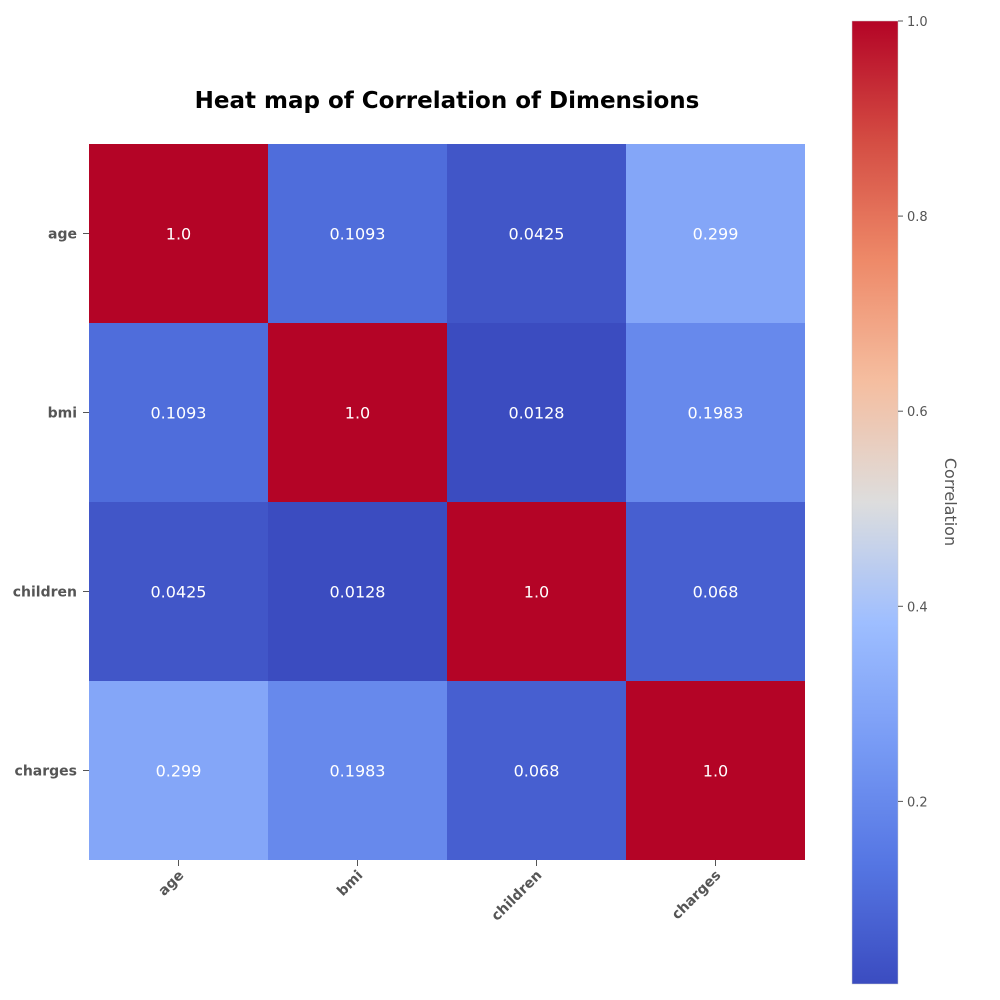 The image size is (1000, 1000). What do you see at coordinates (950, 502) in the screenshot?
I see `colorbar-label: Correlation` at bounding box center [950, 502].